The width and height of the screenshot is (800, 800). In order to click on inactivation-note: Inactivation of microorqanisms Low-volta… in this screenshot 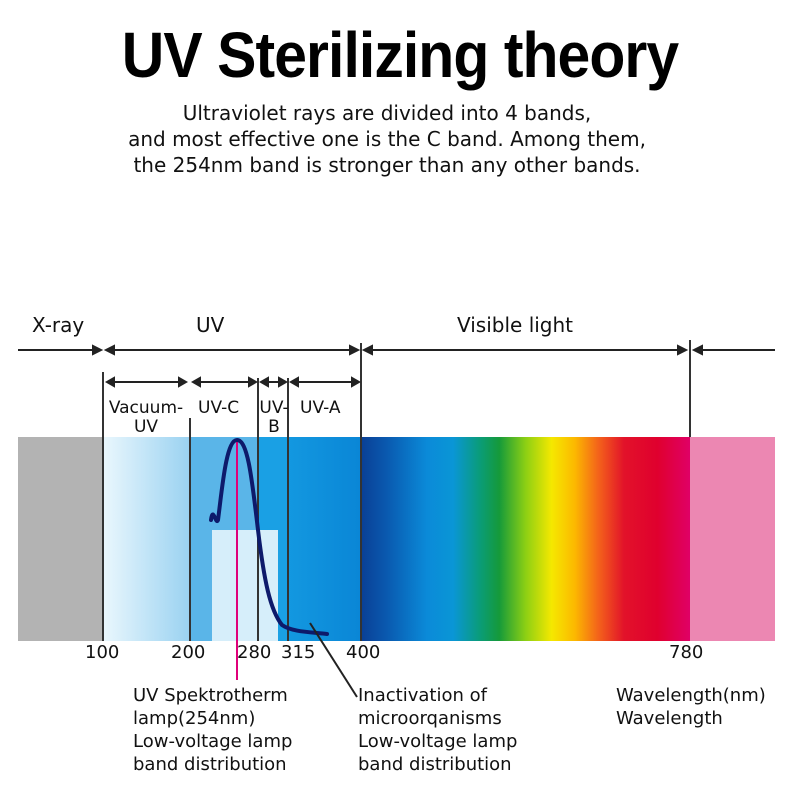, I will do `click(438, 730)`.